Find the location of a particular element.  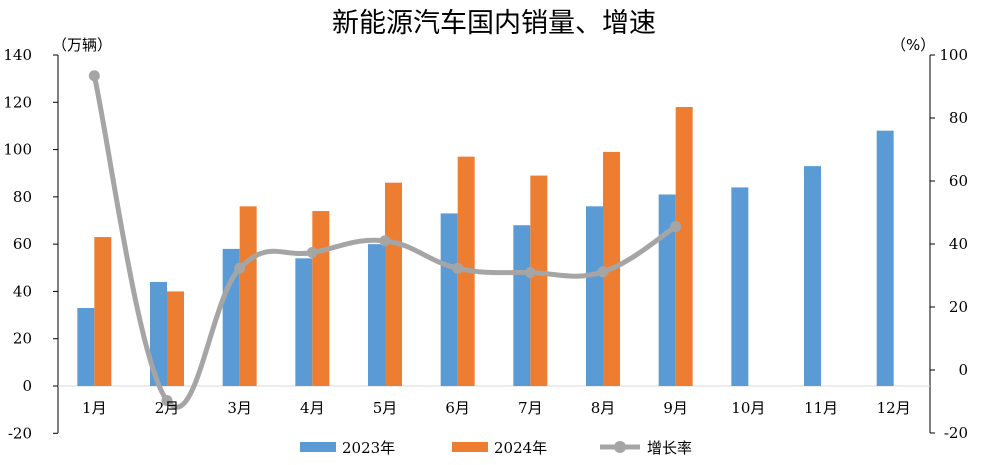

category-label: 5月 is located at coordinates (385, 408).